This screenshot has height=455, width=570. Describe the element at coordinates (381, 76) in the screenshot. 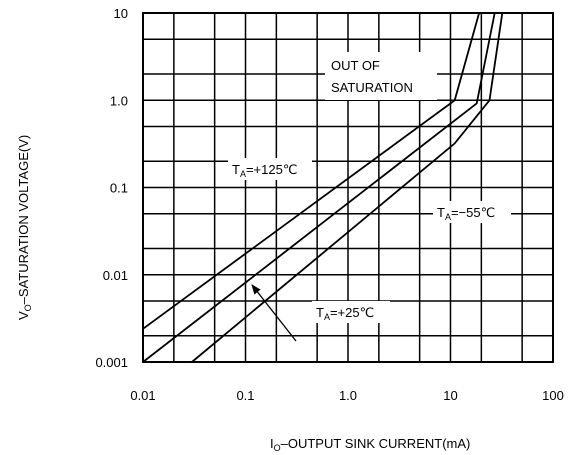

I see `region-label-bg` at that location.